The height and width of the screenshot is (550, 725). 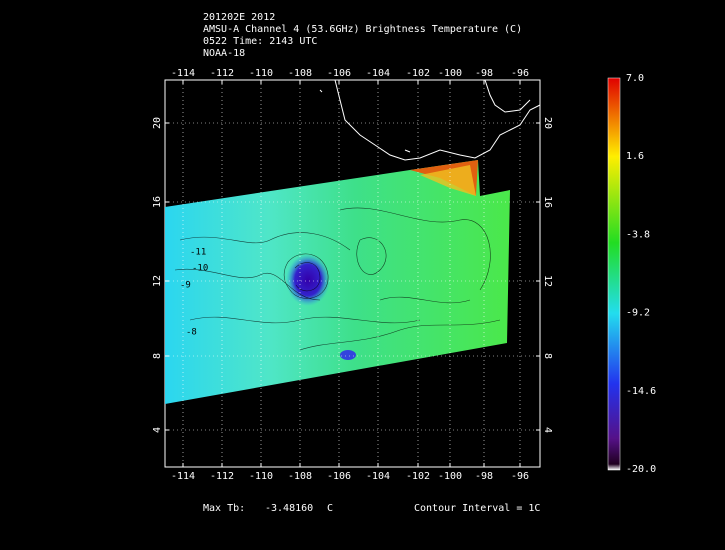 What do you see at coordinates (300, 476) in the screenshot?
I see `lon-label-bottom: -108` at bounding box center [300, 476].